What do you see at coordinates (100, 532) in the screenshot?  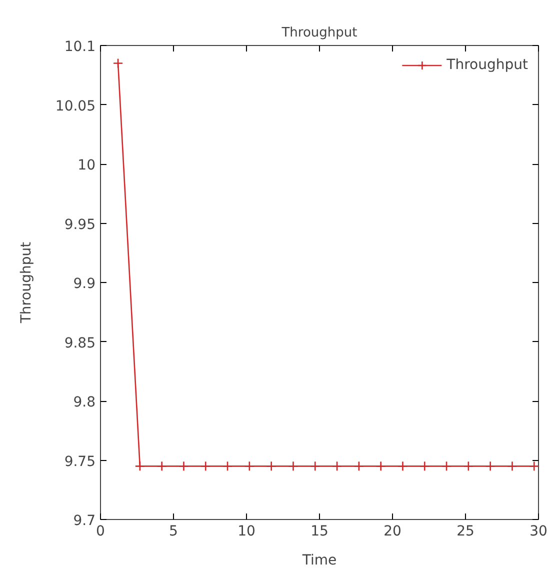 I see `x-tick-label: 0` at bounding box center [100, 532].